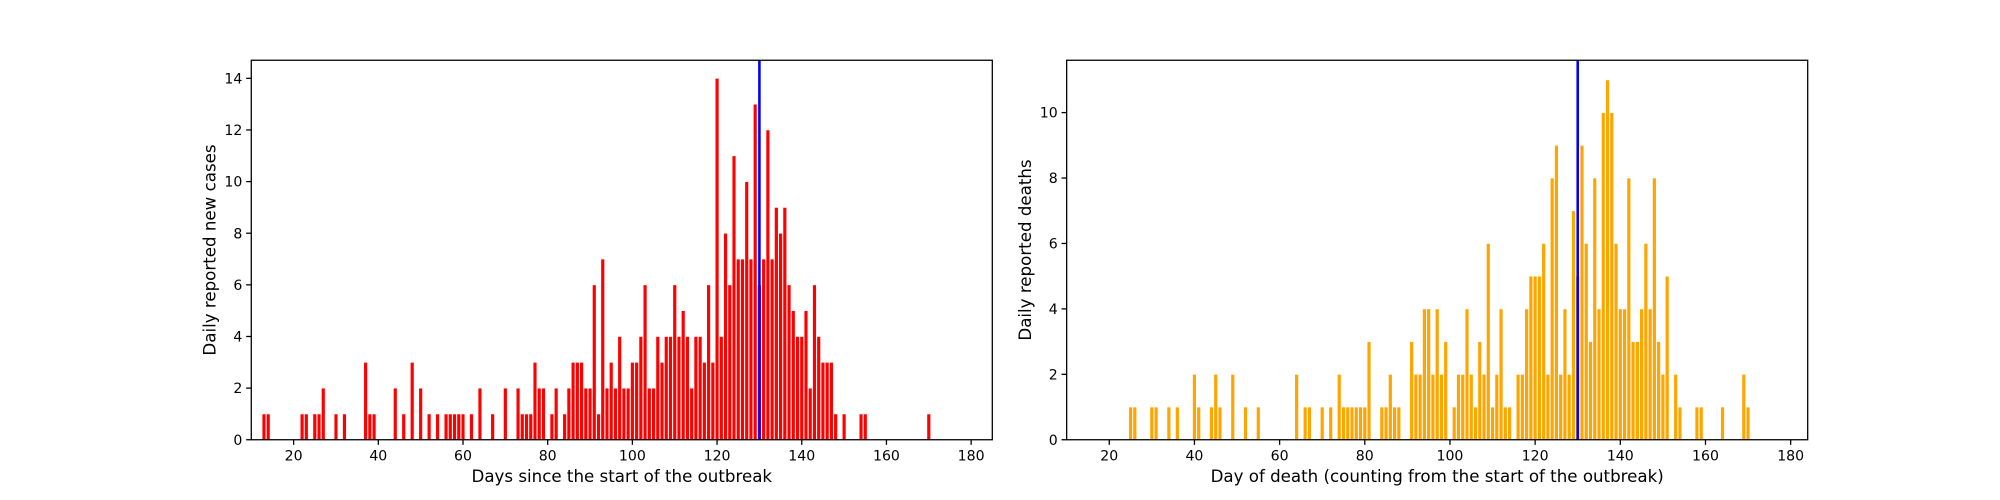 The width and height of the screenshot is (2000, 500). I want to click on y-tick-label: 8, so click(1053, 179).